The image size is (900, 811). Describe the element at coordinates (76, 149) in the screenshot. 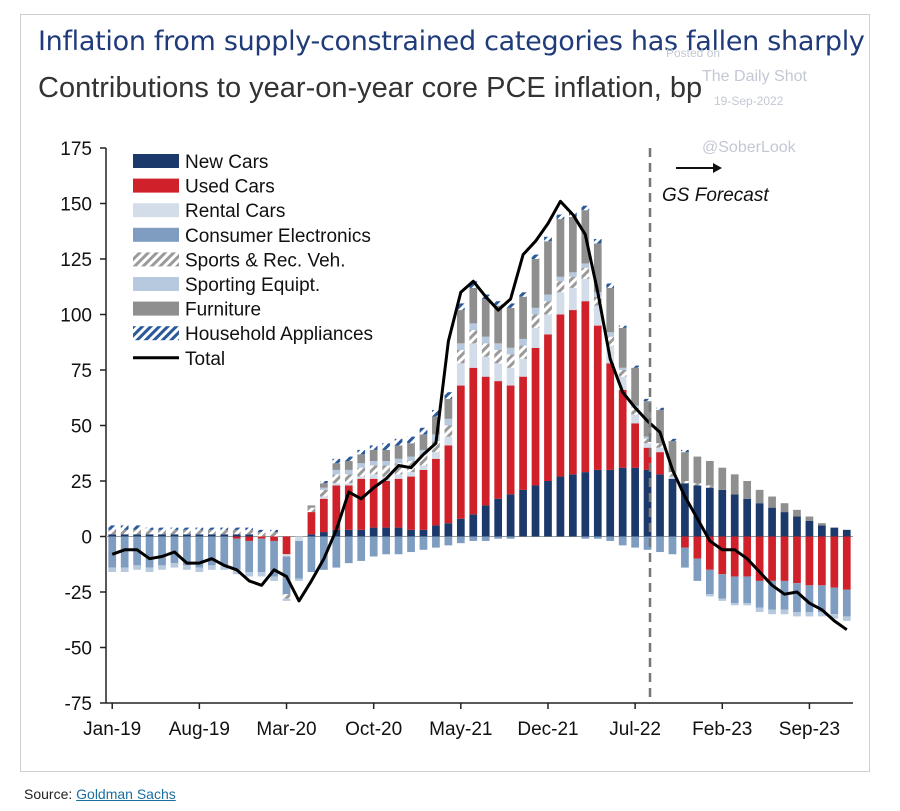

I see `y-tick-label: 175` at that location.